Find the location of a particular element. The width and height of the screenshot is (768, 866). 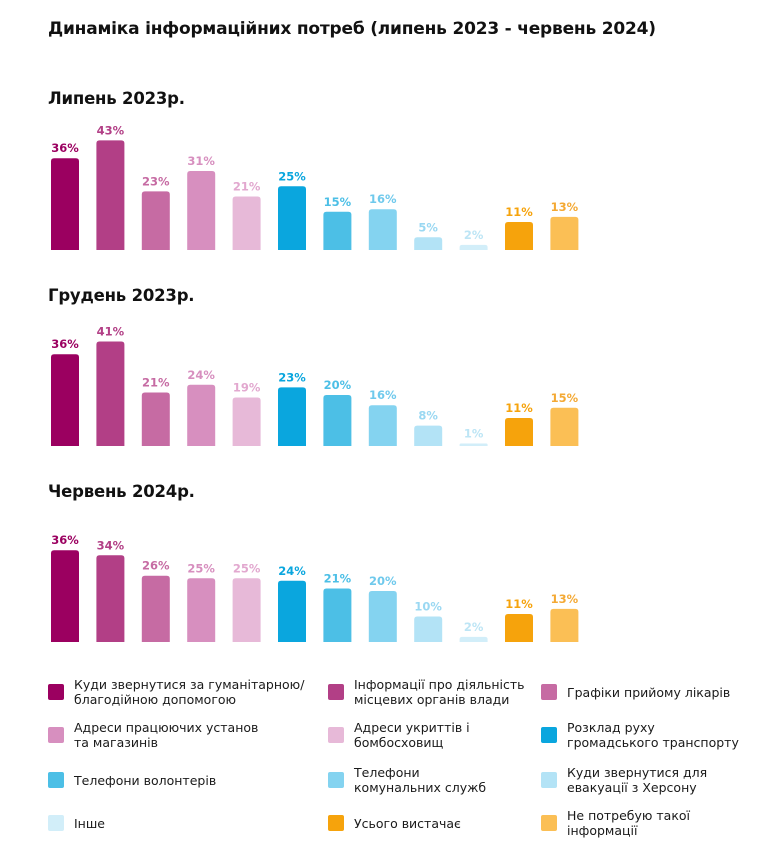

legend-item: Куди звернутися для евакуації з Херсону is located at coordinates (624, 780).